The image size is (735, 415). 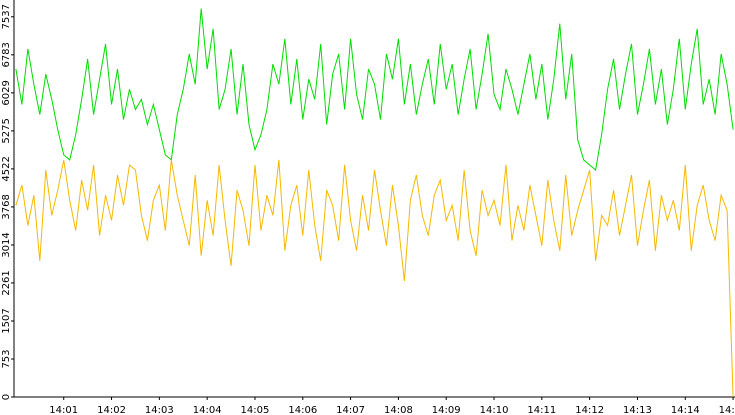 What do you see at coordinates (207, 410) in the screenshot?
I see `x-tick-label: 14:04` at bounding box center [207, 410].